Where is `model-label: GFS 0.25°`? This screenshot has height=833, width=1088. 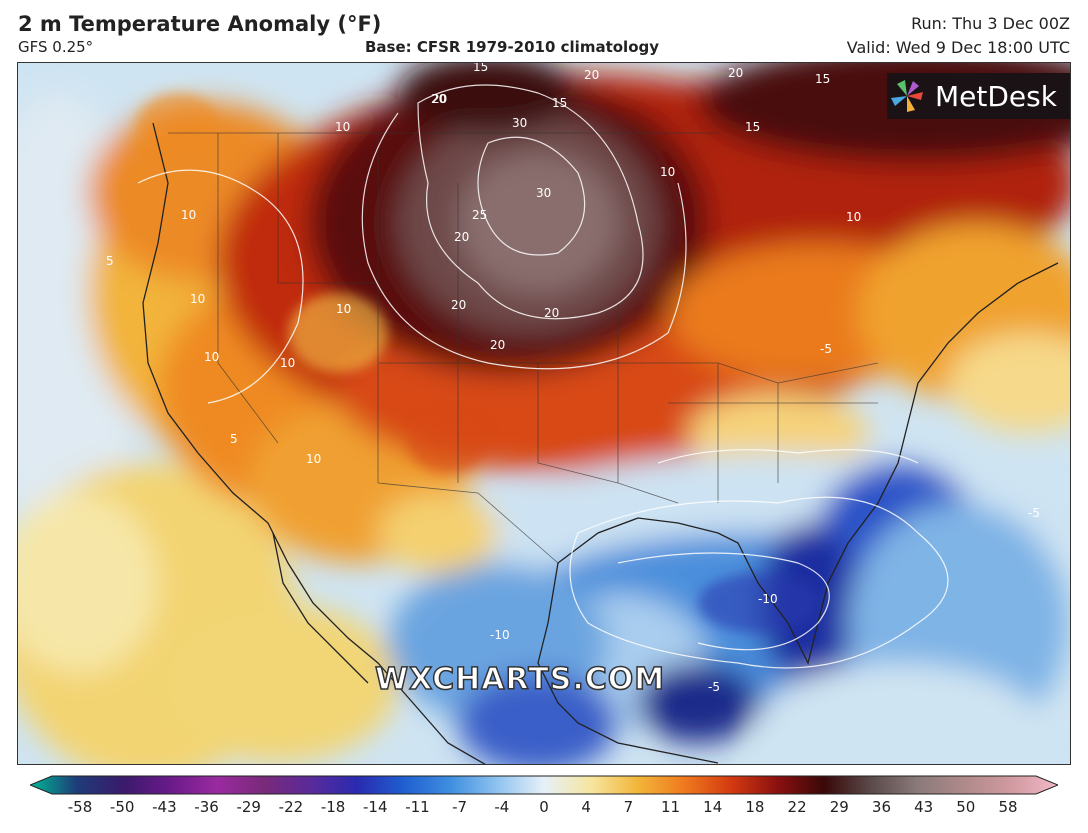
model-label: GFS 0.25° is located at coordinates (56, 47).